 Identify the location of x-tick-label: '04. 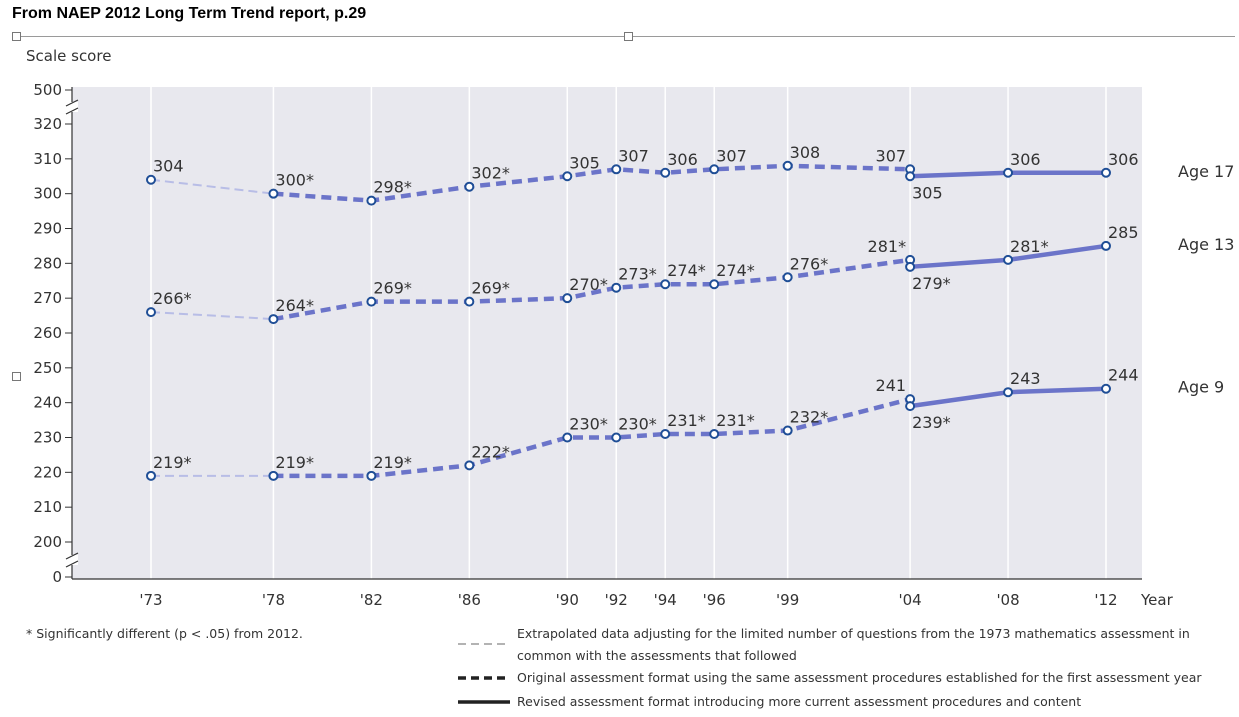
(909, 600).